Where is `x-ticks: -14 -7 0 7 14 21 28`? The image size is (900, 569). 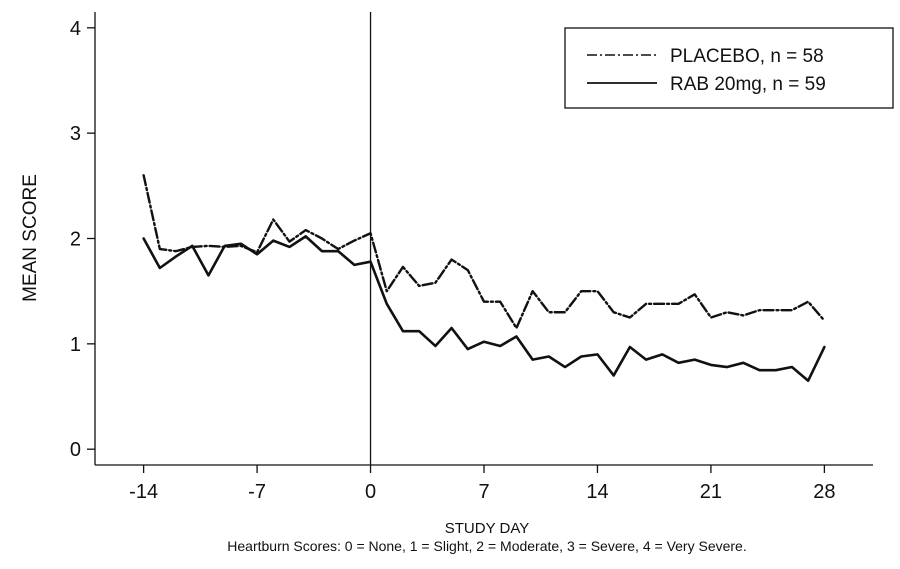 x-ticks: -14 -7 0 7 14 21 28 is located at coordinates (482, 484).